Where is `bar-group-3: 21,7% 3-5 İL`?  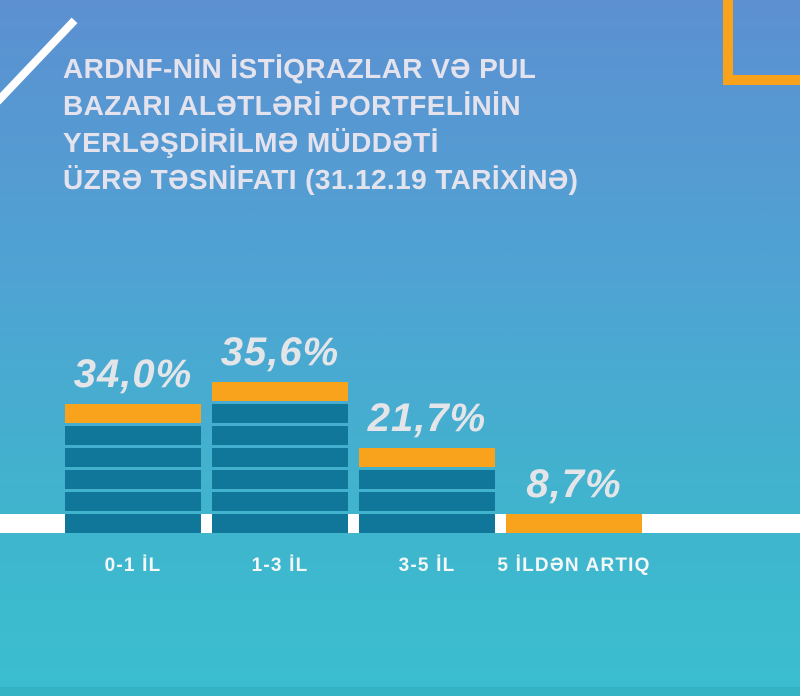 bar-group-3: 21,7% 3-5 İL is located at coordinates (427, 486).